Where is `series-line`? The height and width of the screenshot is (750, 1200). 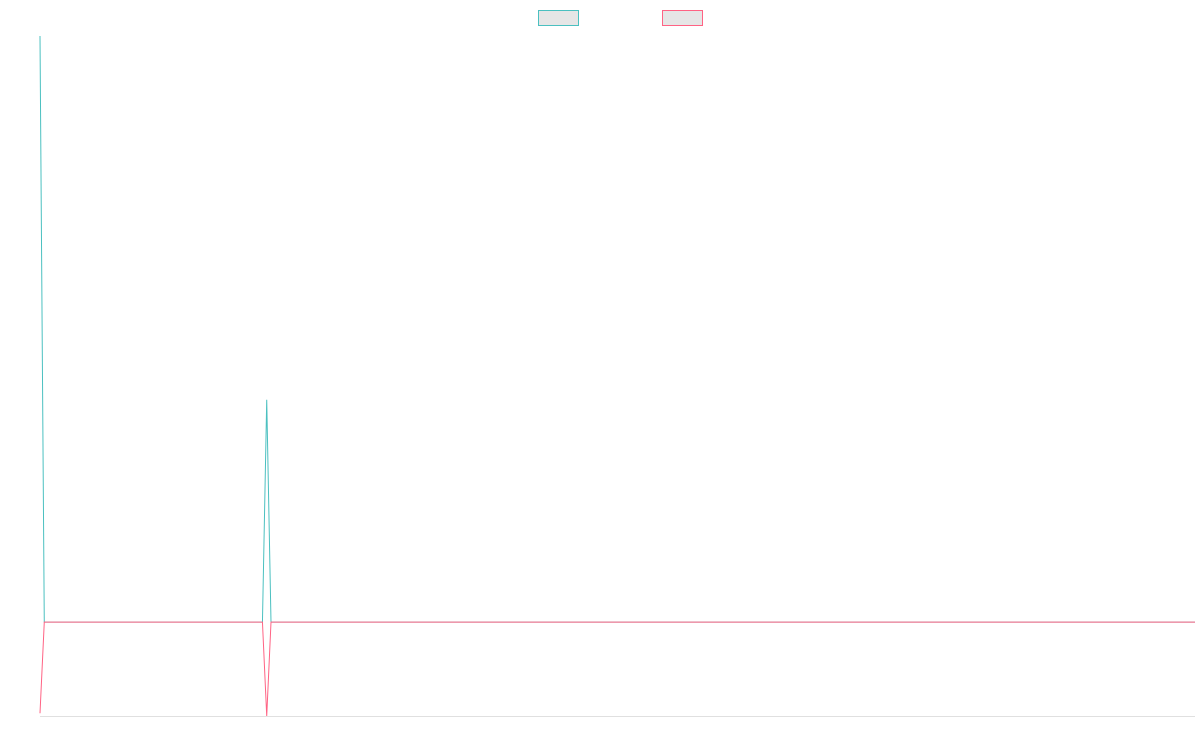
series-line is located at coordinates (617, 669).